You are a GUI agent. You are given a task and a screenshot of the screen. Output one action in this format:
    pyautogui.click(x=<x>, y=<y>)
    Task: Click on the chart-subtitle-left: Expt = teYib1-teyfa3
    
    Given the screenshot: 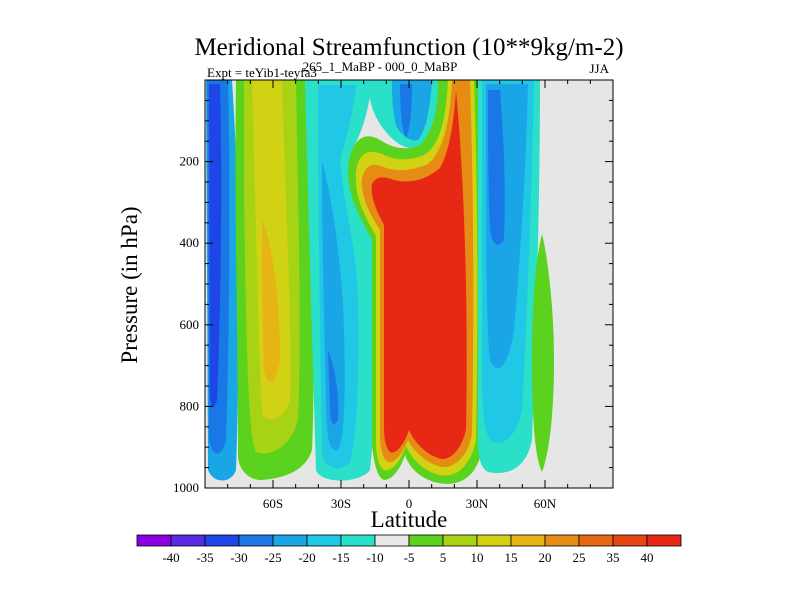 What is the action you would take?
    pyautogui.click(x=262, y=72)
    